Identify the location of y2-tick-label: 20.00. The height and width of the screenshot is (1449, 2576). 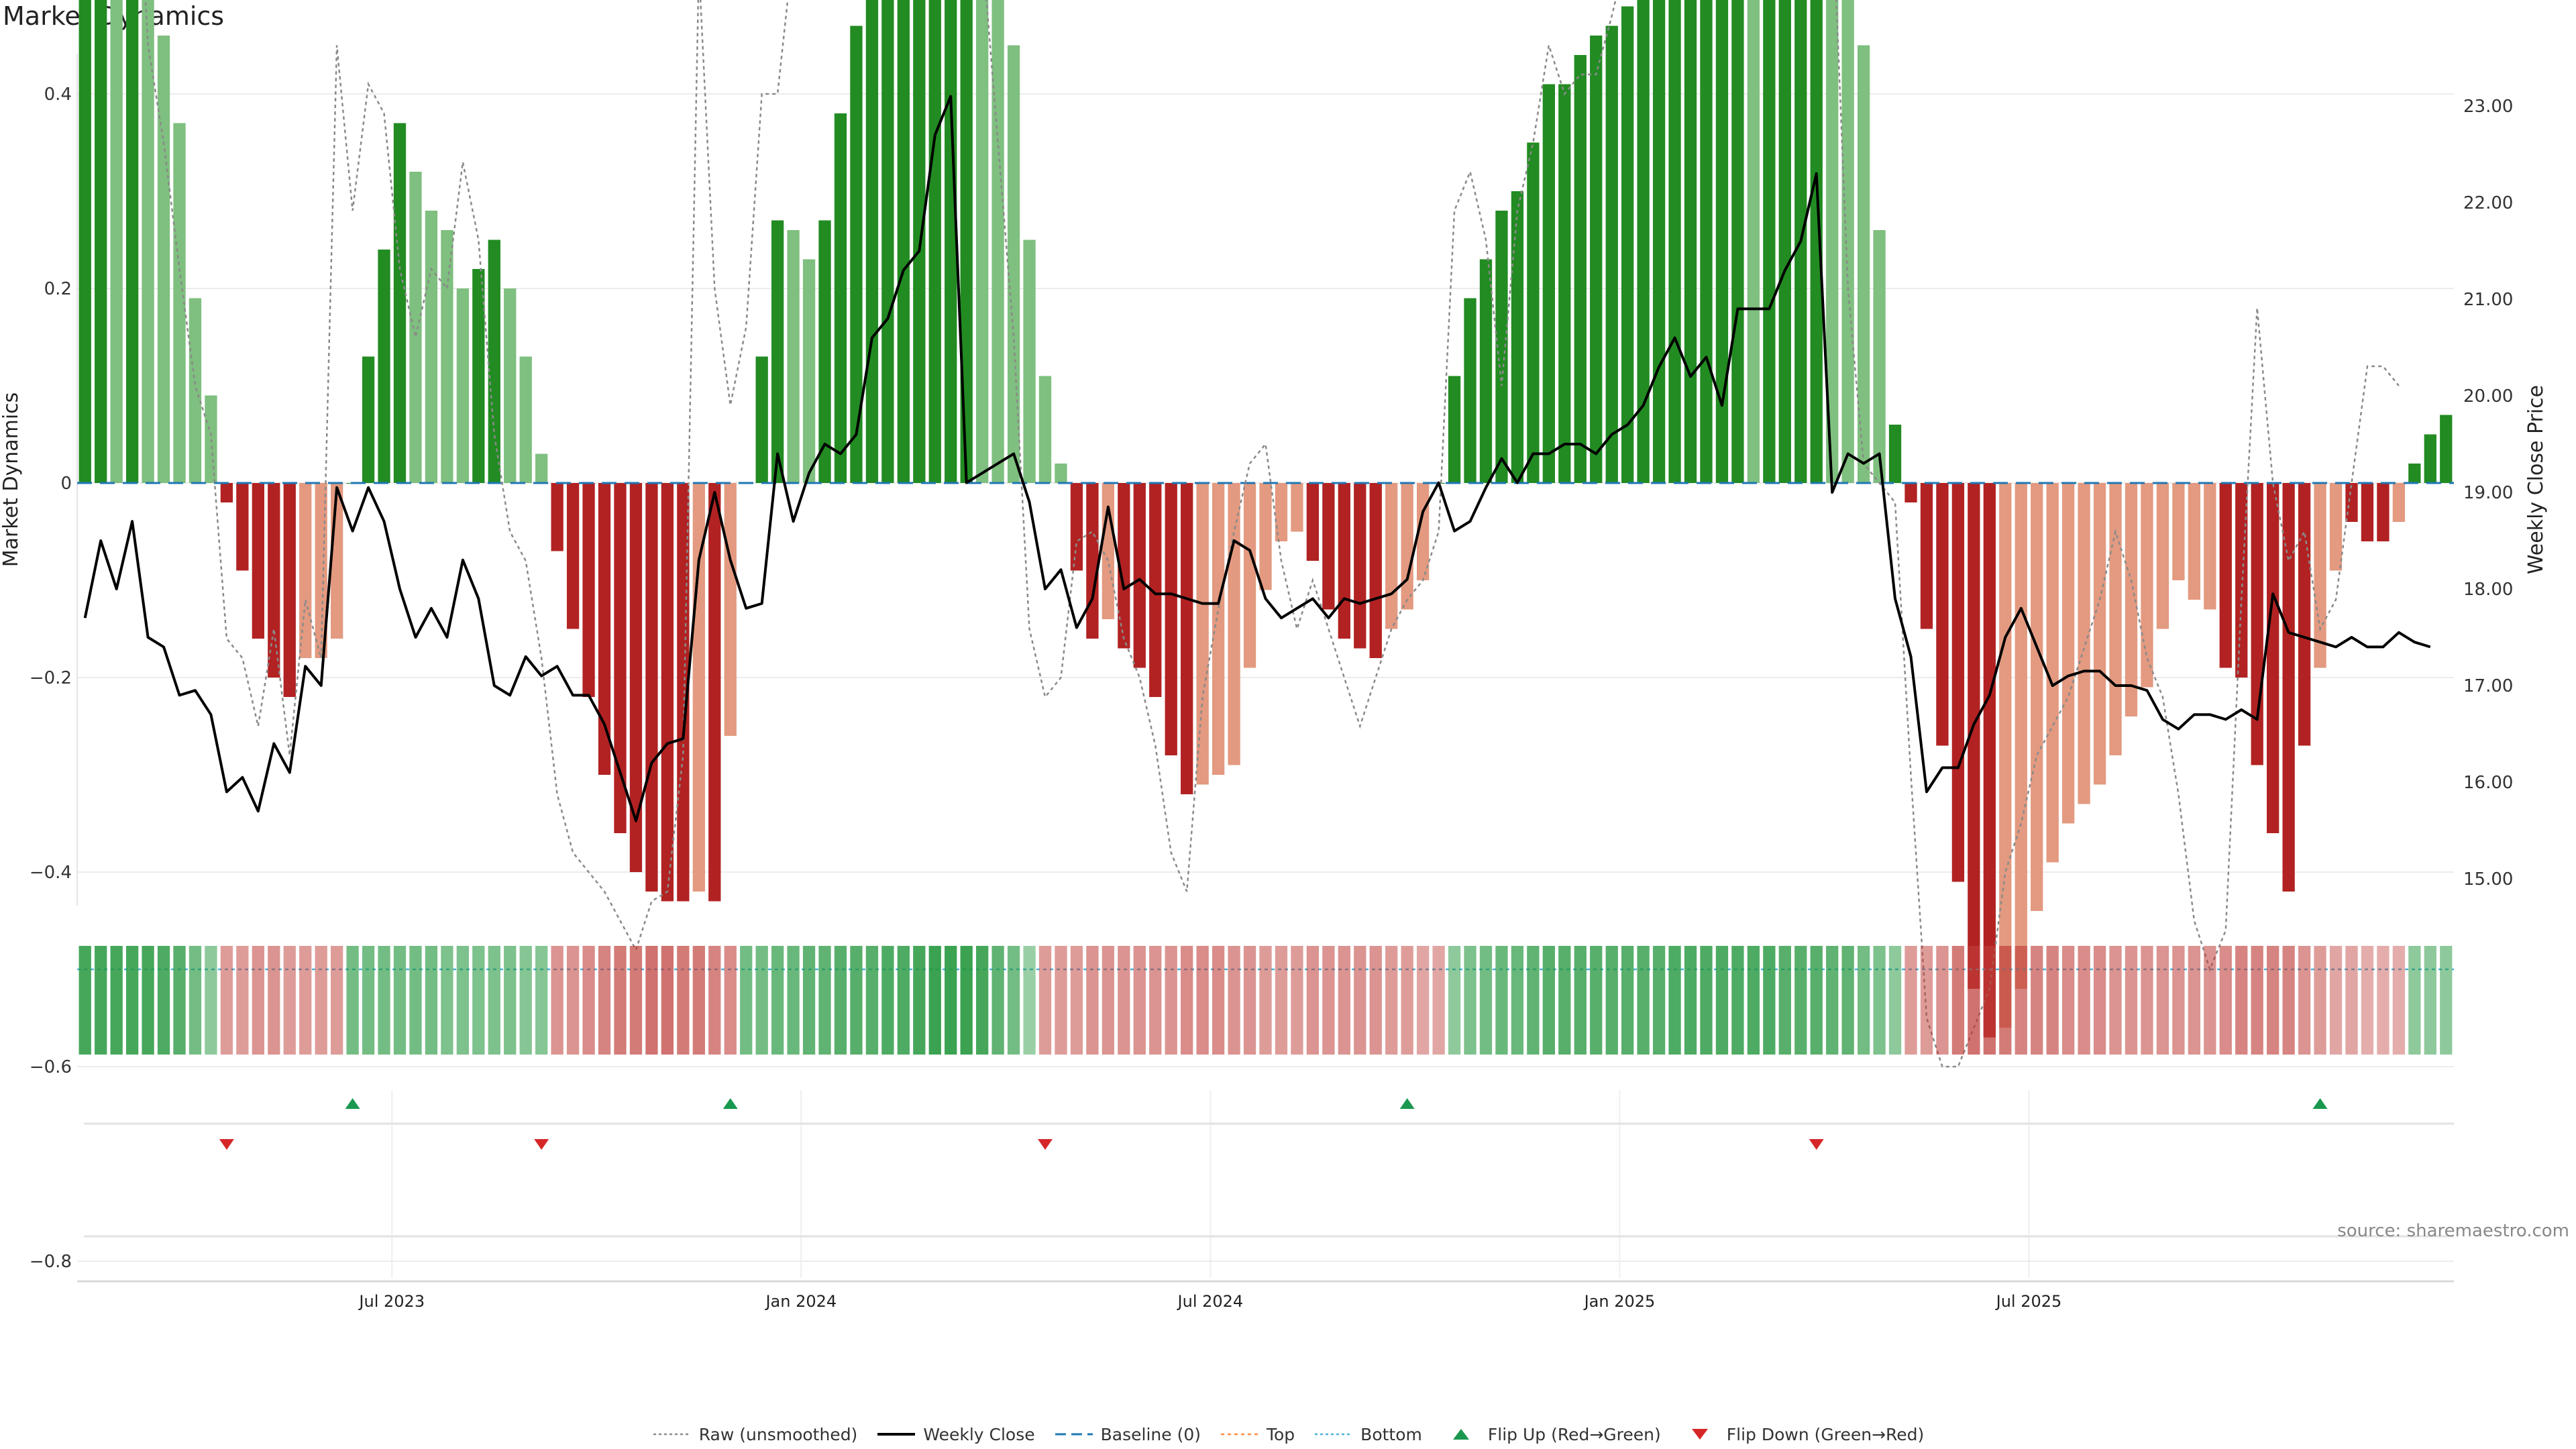
(2488, 396).